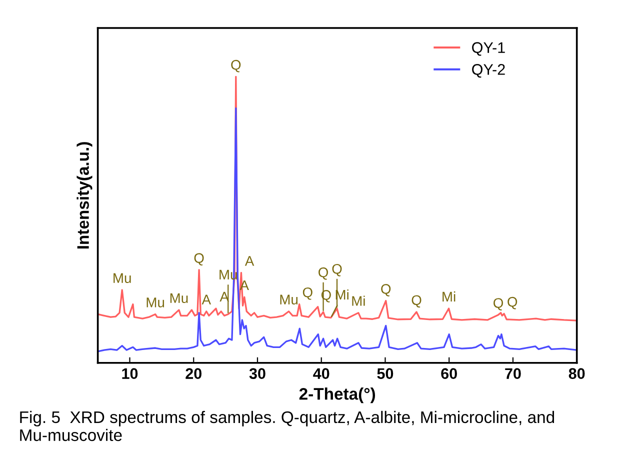  Describe the element at coordinates (321, 373) in the screenshot. I see `x-tick-label: 40` at that location.